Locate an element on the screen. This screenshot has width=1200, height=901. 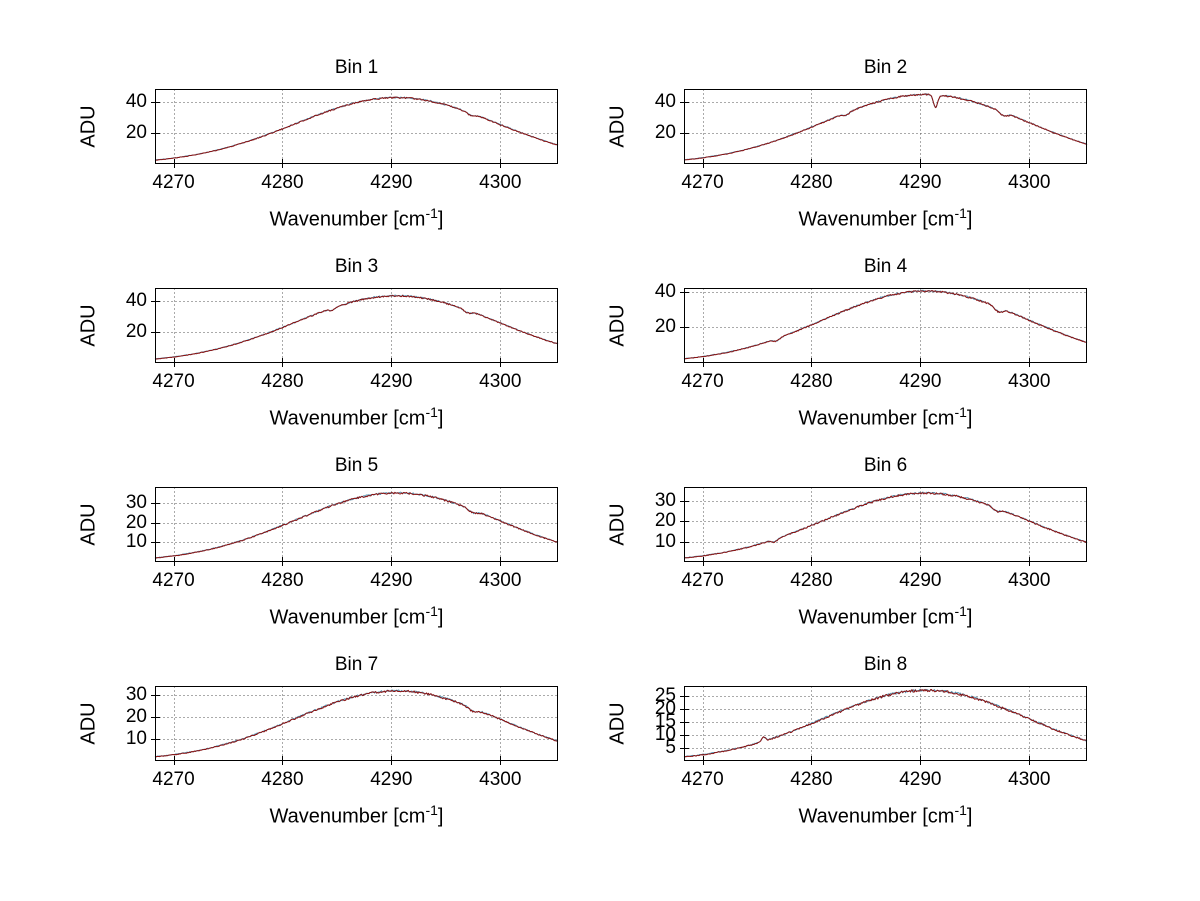
subplot-title: Bin 5 is located at coordinates (356, 465).